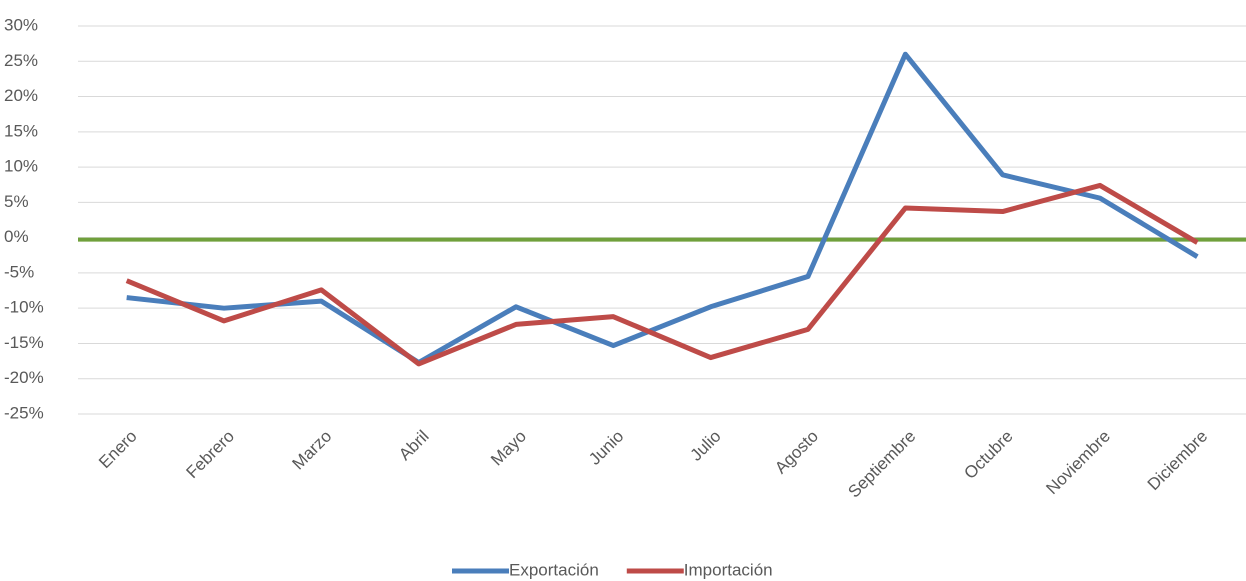 The image size is (1246, 581). I want to click on x-tick-label: Noviembre, so click(1078, 463).